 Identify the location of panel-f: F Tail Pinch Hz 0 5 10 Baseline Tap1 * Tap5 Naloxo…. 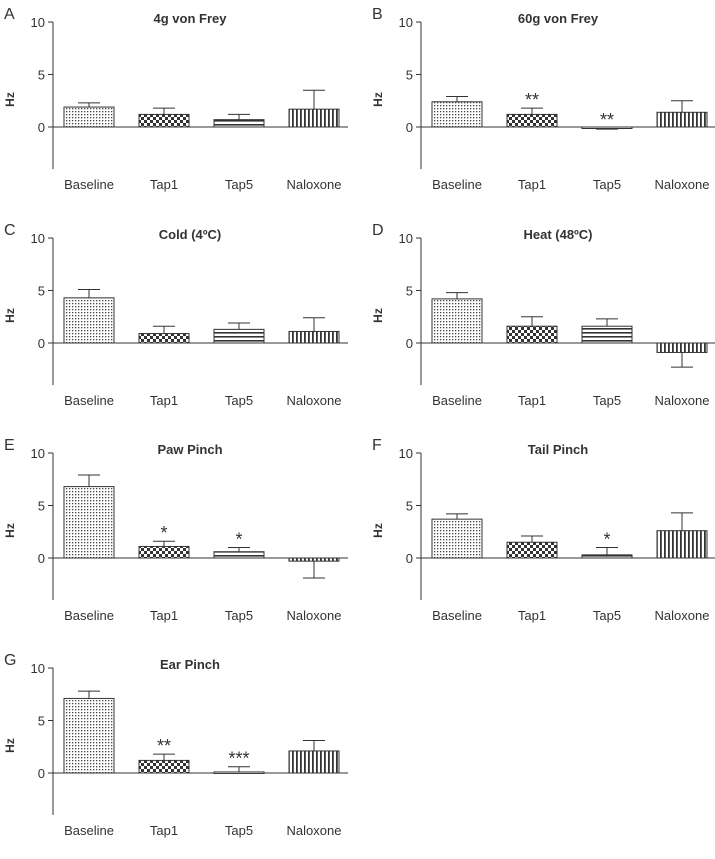
(543, 530).